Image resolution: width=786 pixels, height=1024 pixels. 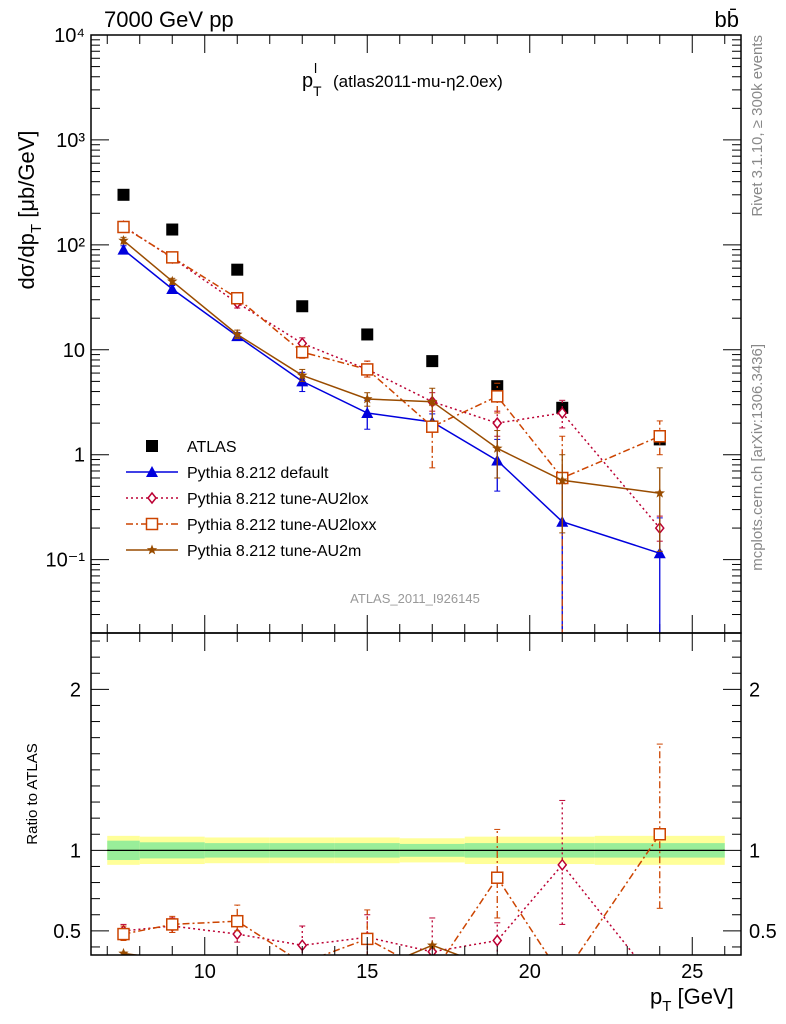 What do you see at coordinates (763, 932) in the screenshot?
I see `ratio-y-tick-label: 0.5` at bounding box center [763, 932].